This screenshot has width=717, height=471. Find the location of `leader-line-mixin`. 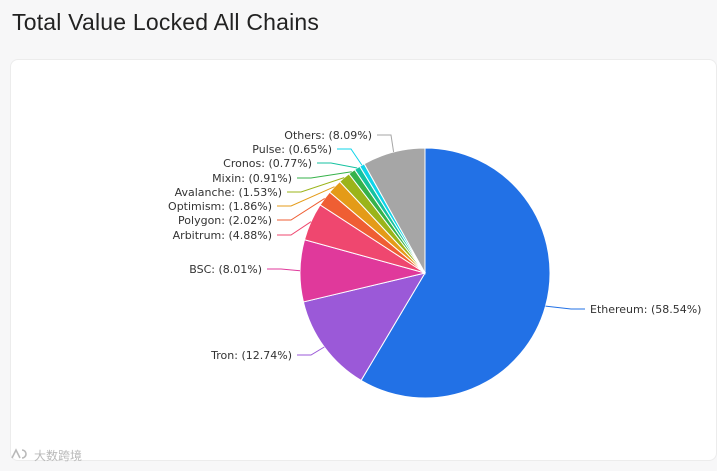

leader-line-mixin is located at coordinates (324, 175).